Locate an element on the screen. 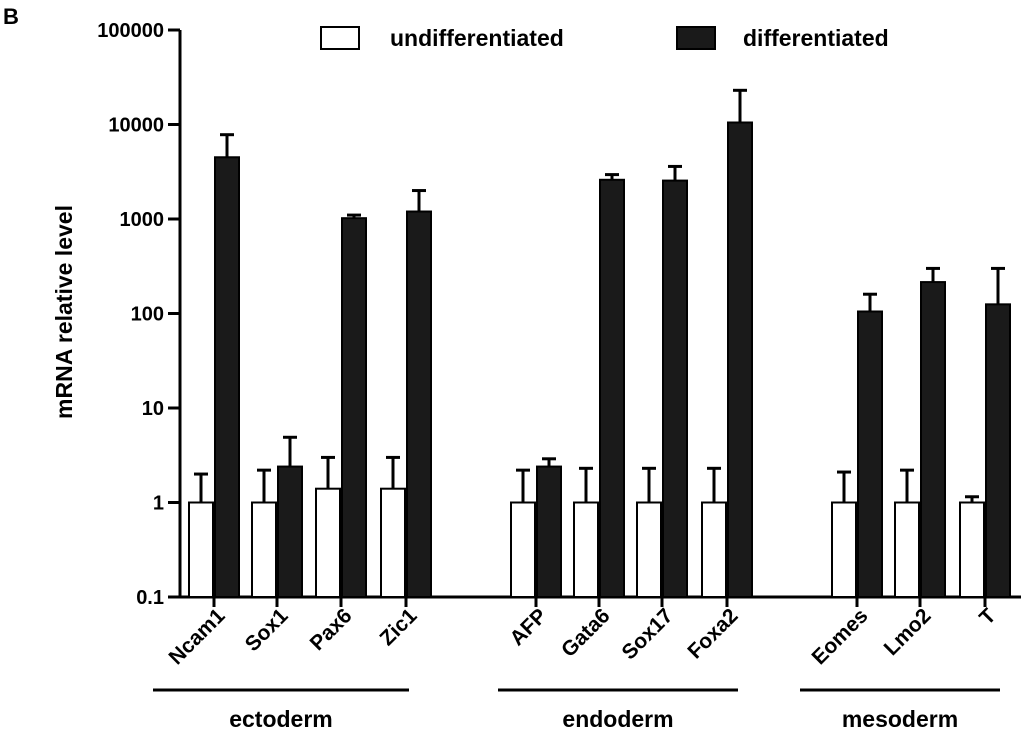  legend-label-differentiated: differentiated is located at coordinates (816, 38).